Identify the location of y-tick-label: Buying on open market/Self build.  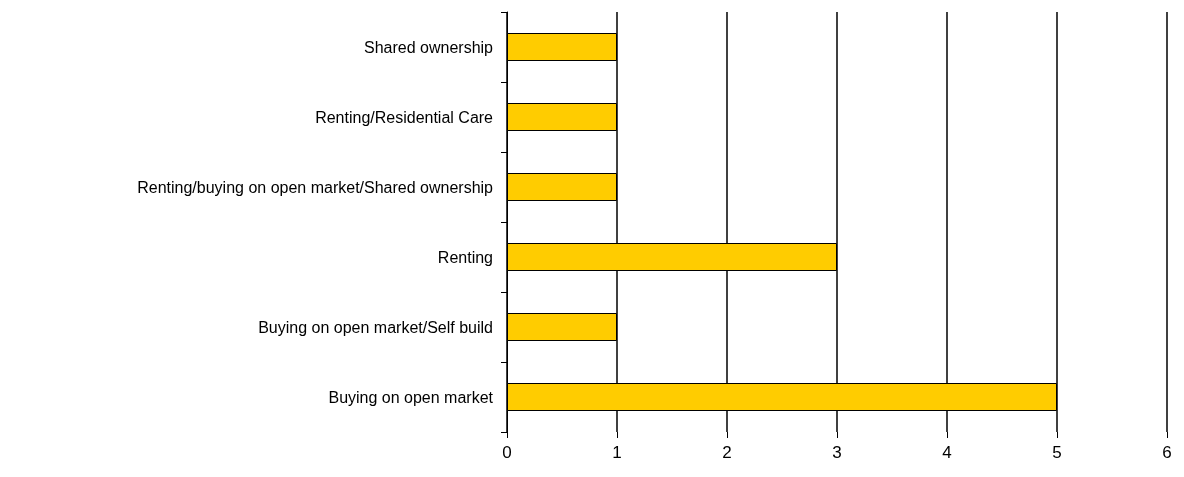
(375, 327).